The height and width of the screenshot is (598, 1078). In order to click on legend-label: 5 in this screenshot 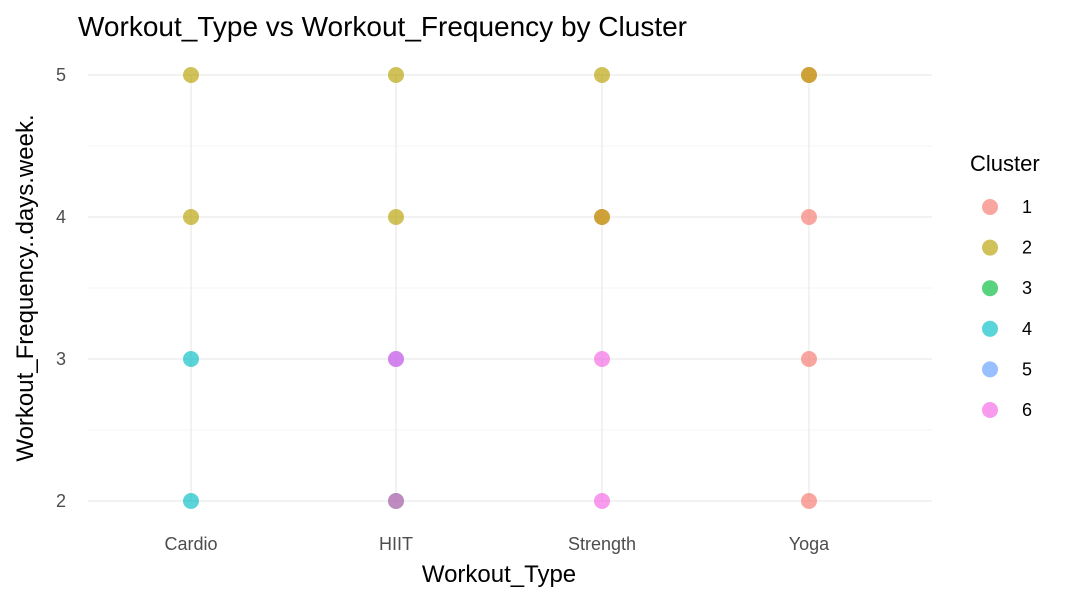, I will do `click(1027, 369)`.